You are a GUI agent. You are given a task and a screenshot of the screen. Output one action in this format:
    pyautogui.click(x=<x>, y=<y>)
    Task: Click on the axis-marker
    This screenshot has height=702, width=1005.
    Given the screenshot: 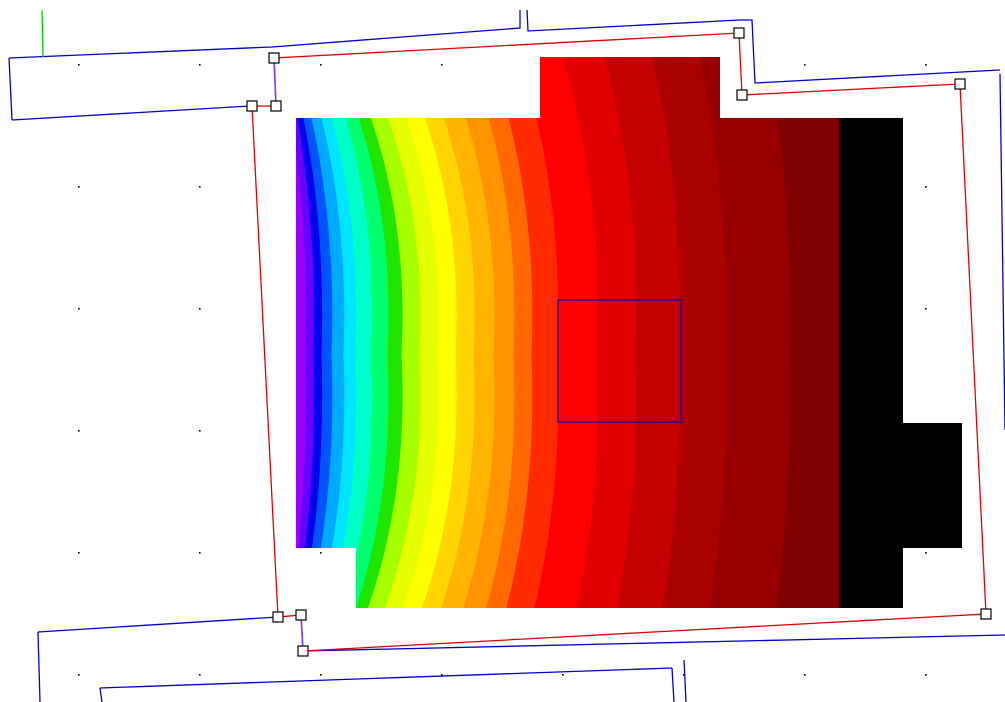 What is the action you would take?
    pyautogui.click(x=42, y=33)
    